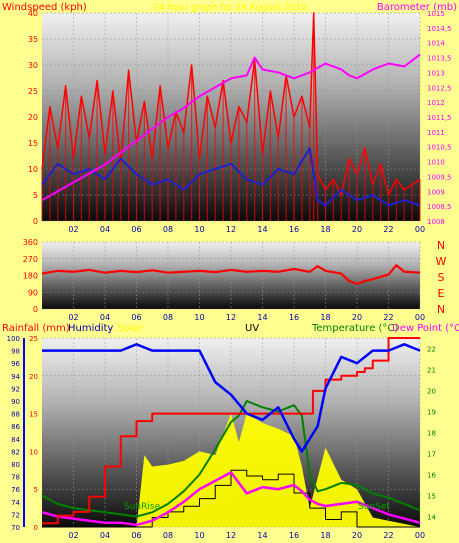 The image size is (459, 543). Describe the element at coordinates (33, 13) in the screenshot. I see `y-tick-label: 40` at that location.